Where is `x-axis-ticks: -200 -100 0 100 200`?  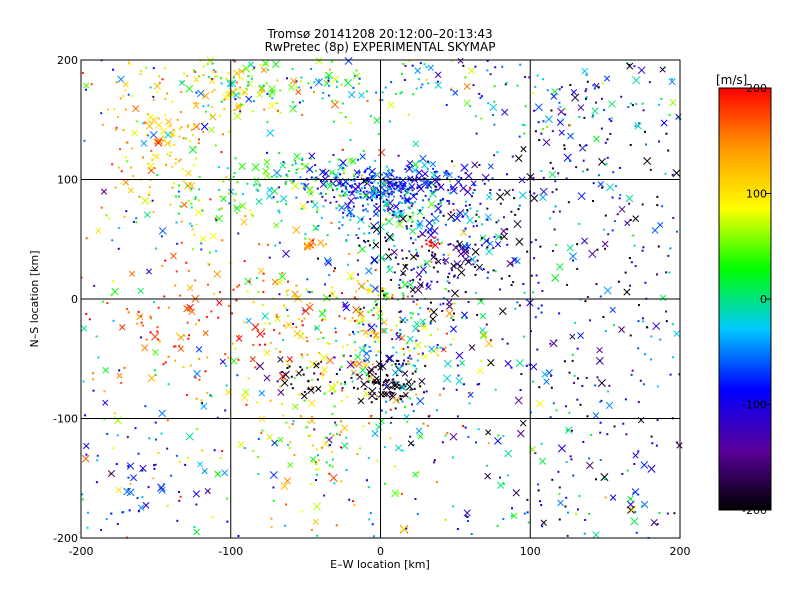 x-axis-ticks: -200 -100 0 100 200 is located at coordinates (380, 551).